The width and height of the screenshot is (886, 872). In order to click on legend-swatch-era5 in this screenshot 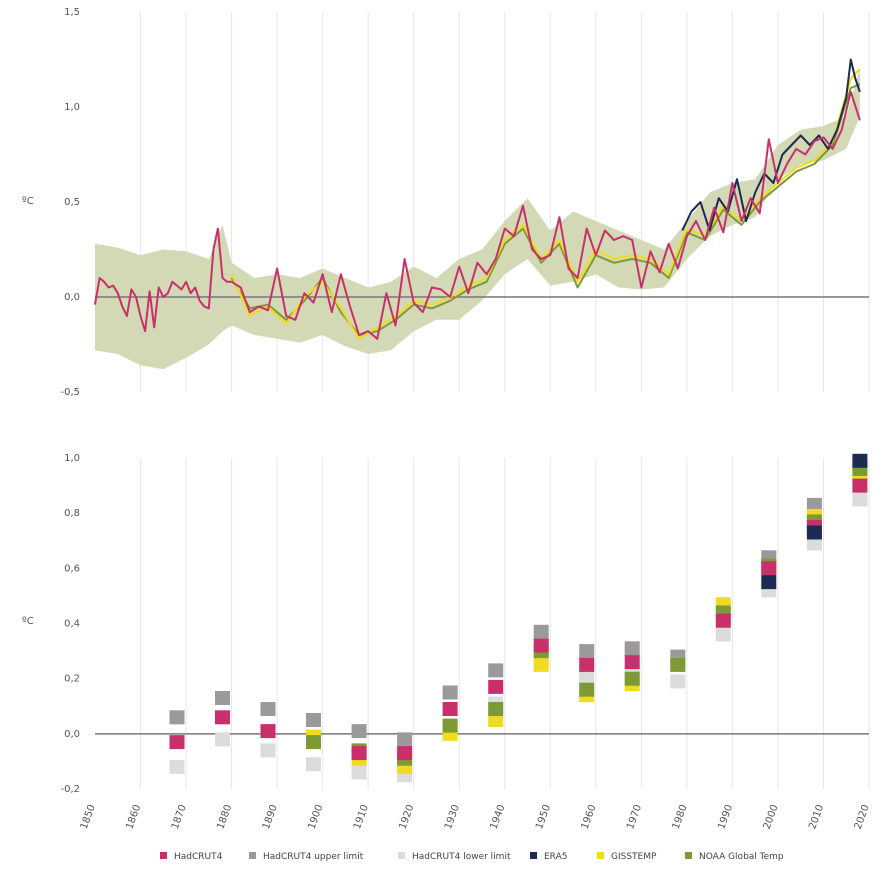, I will do `click(533, 855)`.